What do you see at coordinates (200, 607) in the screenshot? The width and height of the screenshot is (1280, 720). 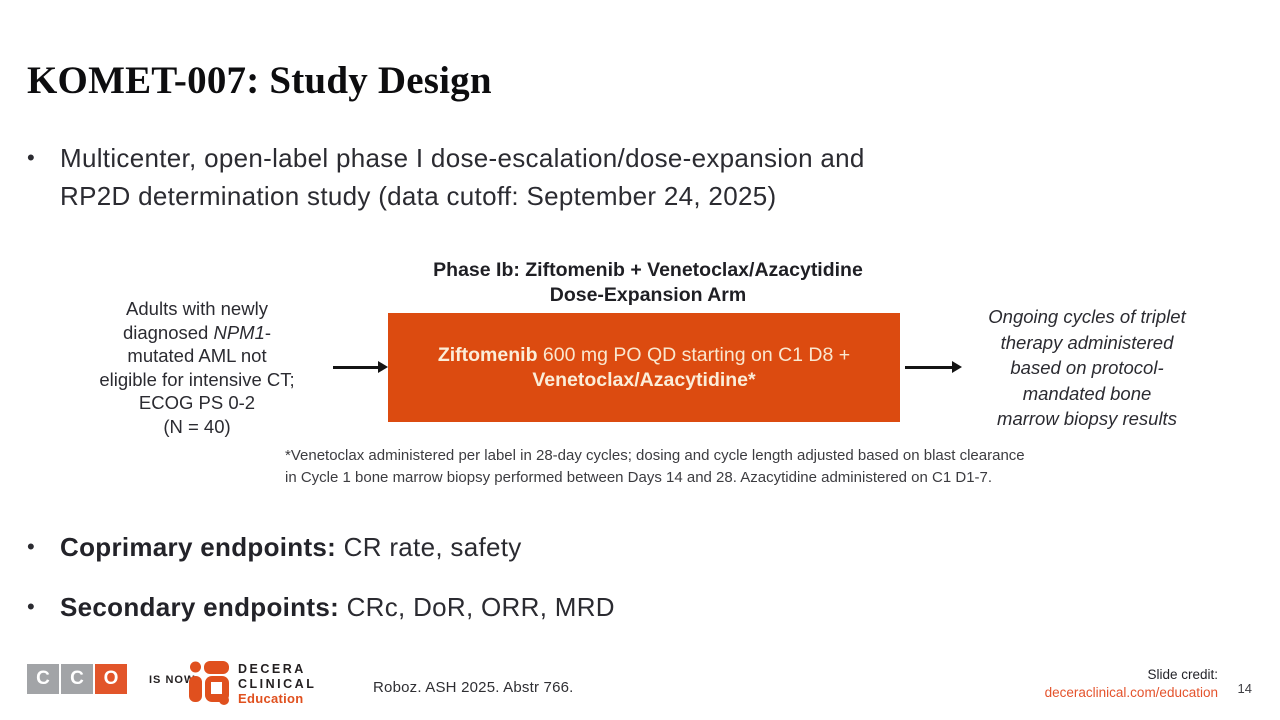 I see `secondary-endpoints-label: Secondary endpoints:` at bounding box center [200, 607].